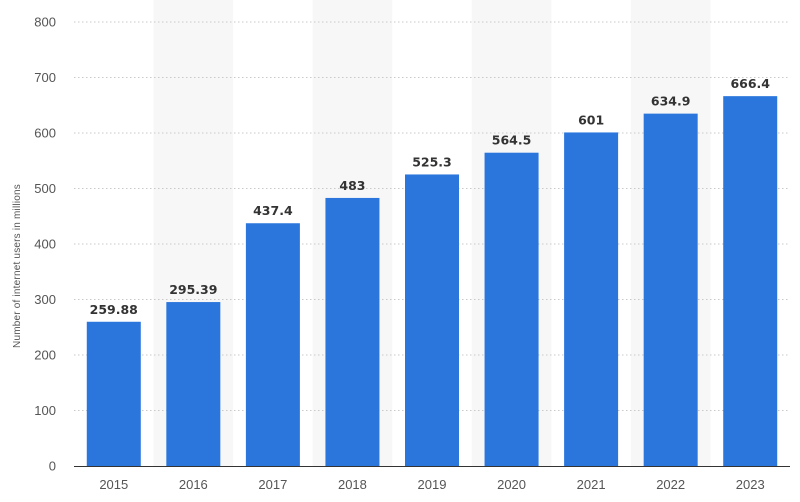  Describe the element at coordinates (670, 484) in the screenshot. I see `x-tick-label: 2022` at that location.